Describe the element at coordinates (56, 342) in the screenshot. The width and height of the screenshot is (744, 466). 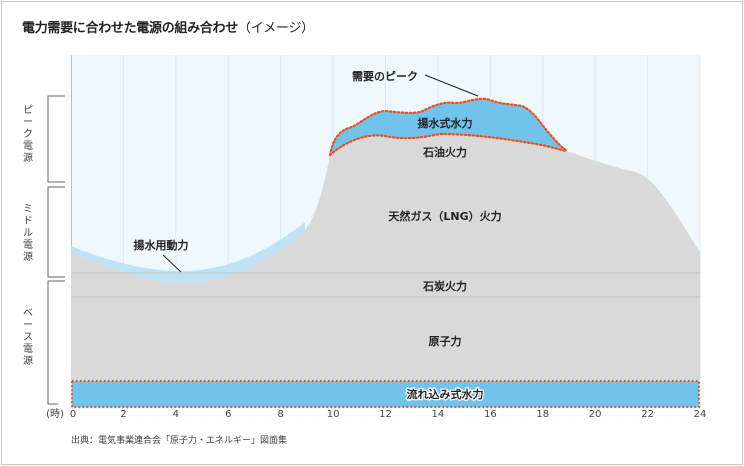
I see `base-bracket` at that location.